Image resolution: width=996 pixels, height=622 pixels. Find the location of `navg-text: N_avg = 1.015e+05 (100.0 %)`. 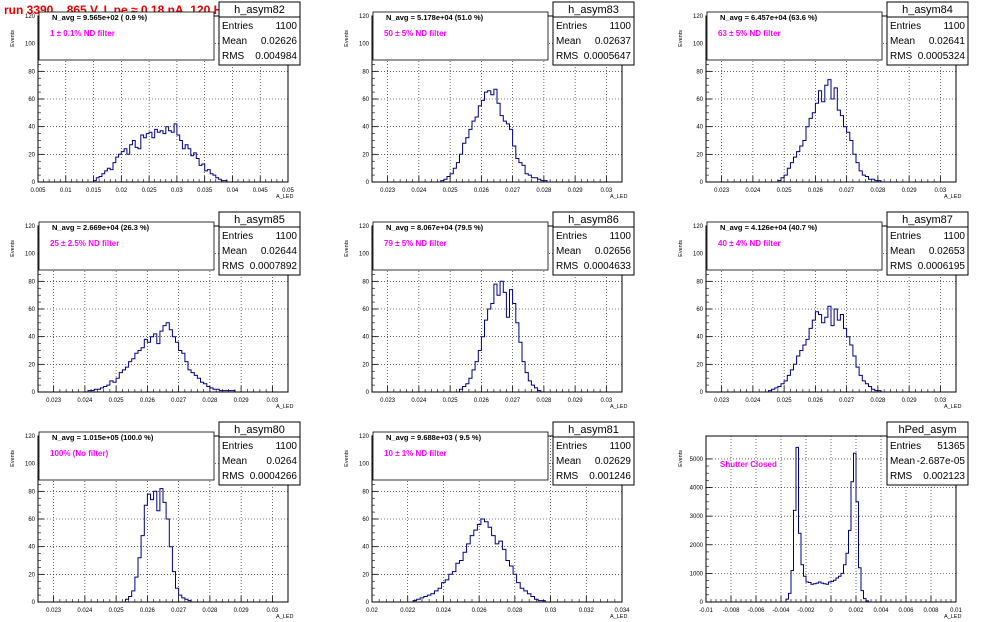

navg-text: N_avg = 1.015e+05 (100.0 %) is located at coordinates (103, 437).